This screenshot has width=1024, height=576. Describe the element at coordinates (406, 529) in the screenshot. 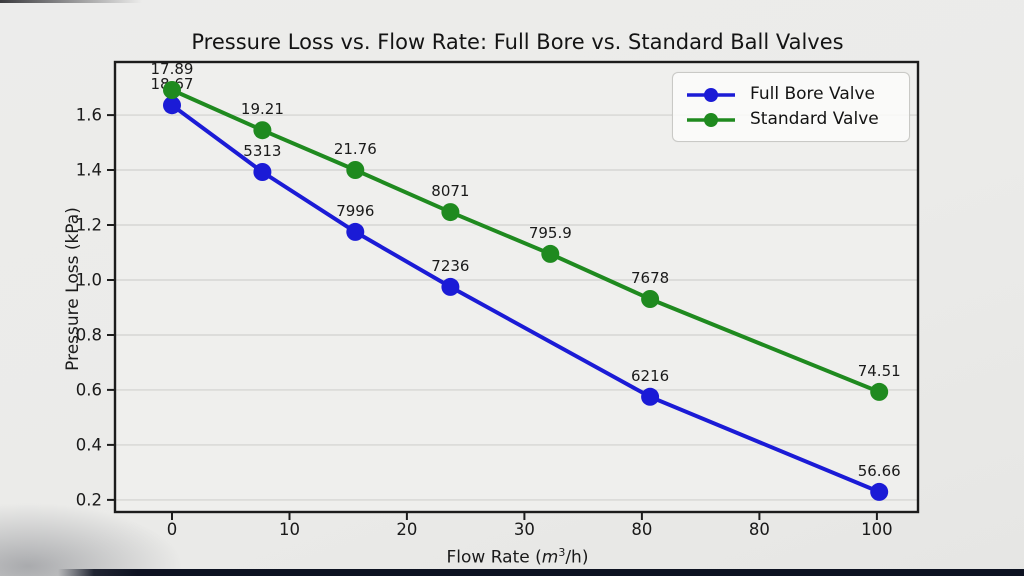

I see `x-tick-label: 20` at that location.